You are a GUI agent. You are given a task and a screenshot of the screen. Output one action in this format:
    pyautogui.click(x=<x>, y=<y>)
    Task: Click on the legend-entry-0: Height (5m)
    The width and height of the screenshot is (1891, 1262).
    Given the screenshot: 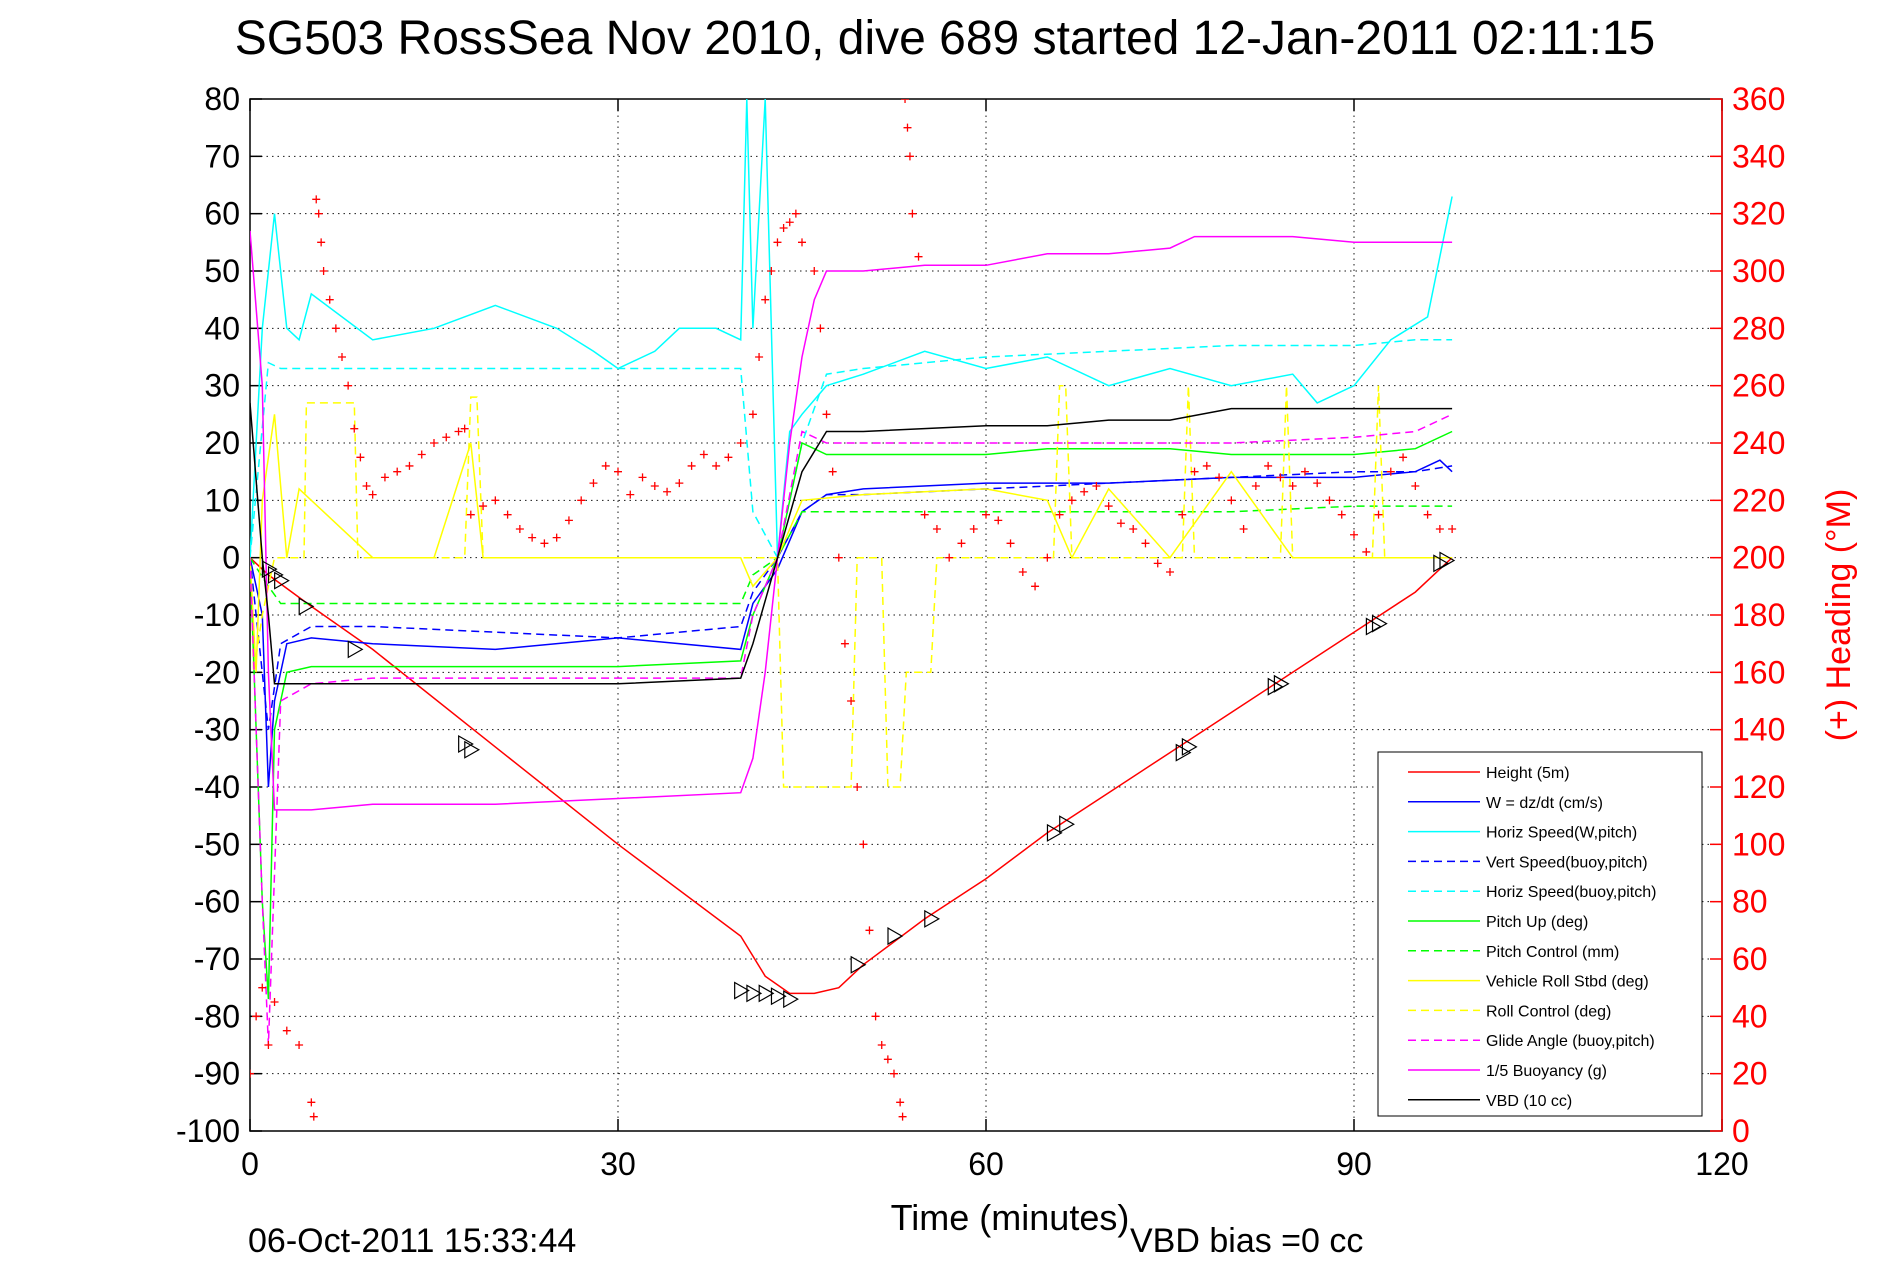 What is the action you would take?
    pyautogui.click(x=1528, y=773)
    